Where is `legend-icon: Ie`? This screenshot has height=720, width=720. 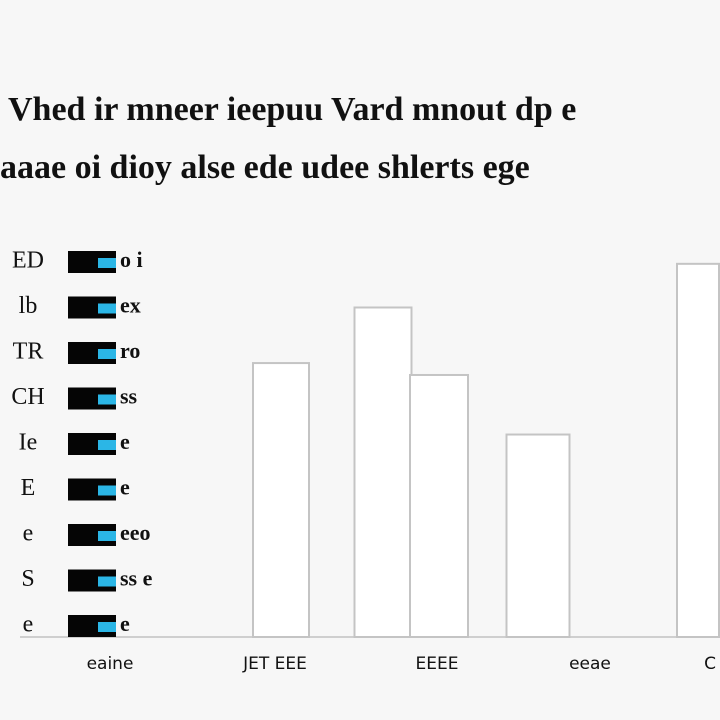 legend-icon: Ie is located at coordinates (28, 443).